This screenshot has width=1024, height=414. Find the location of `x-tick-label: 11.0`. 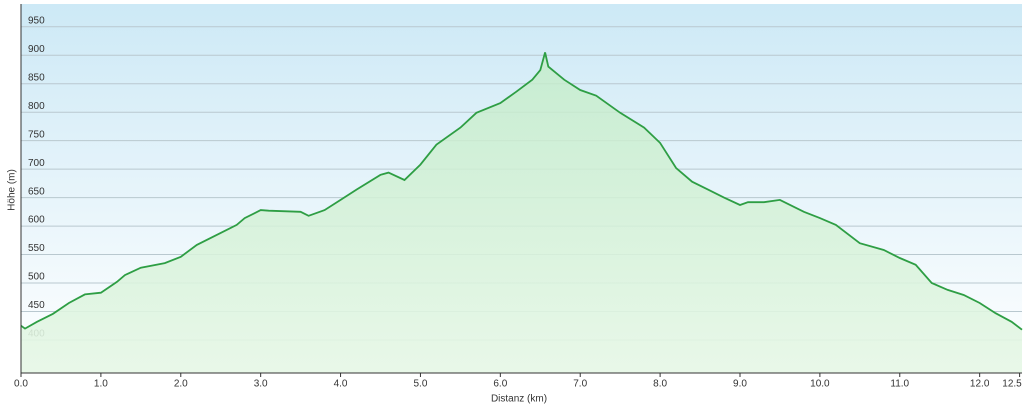

x-tick-label: 11.0 is located at coordinates (899, 384).